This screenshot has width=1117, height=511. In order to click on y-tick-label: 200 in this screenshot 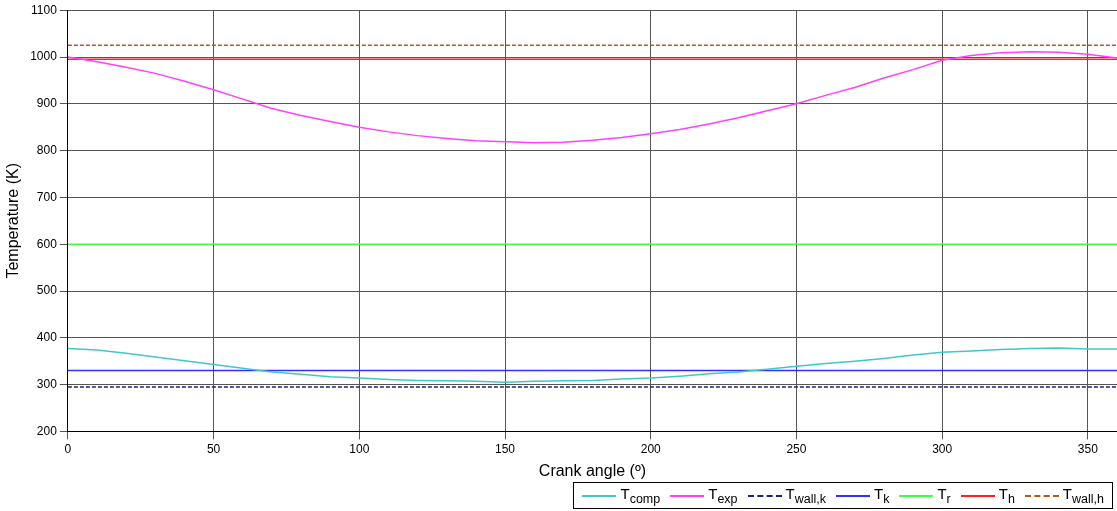, I will do `click(47, 430)`.